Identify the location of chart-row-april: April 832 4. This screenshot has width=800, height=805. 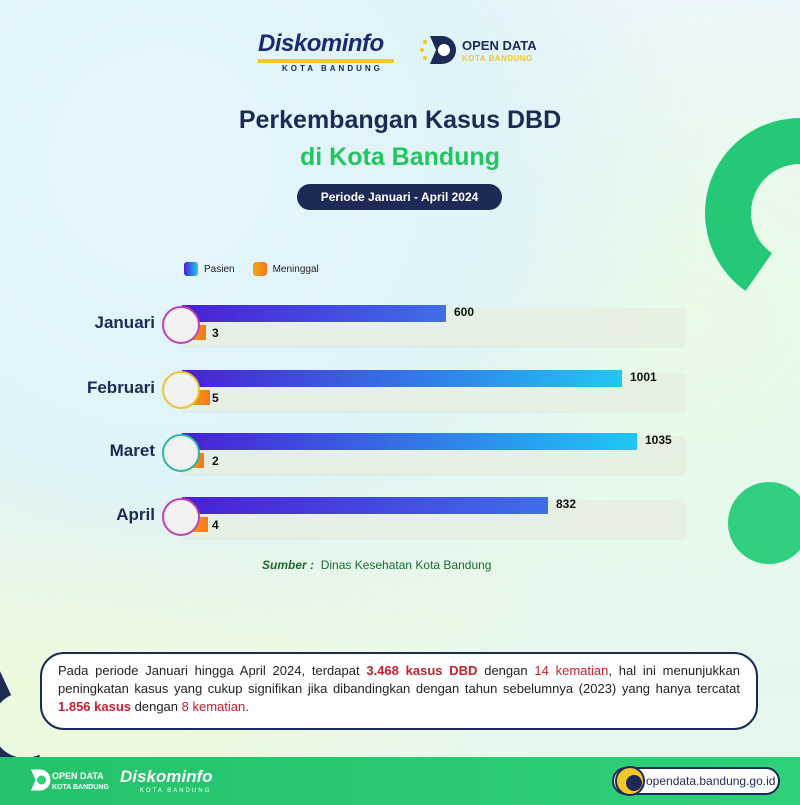
(400, 527).